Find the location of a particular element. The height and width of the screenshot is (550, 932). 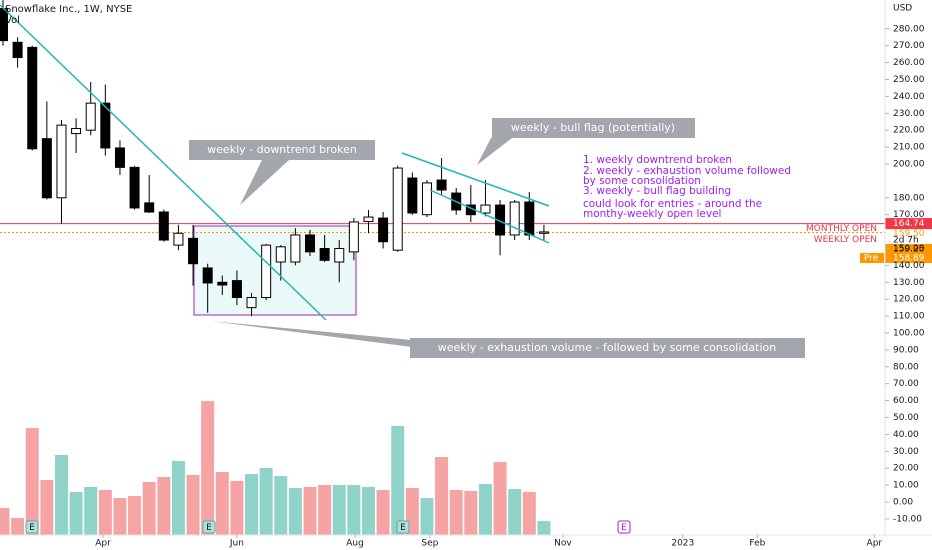

currency: USD is located at coordinates (902, 9).